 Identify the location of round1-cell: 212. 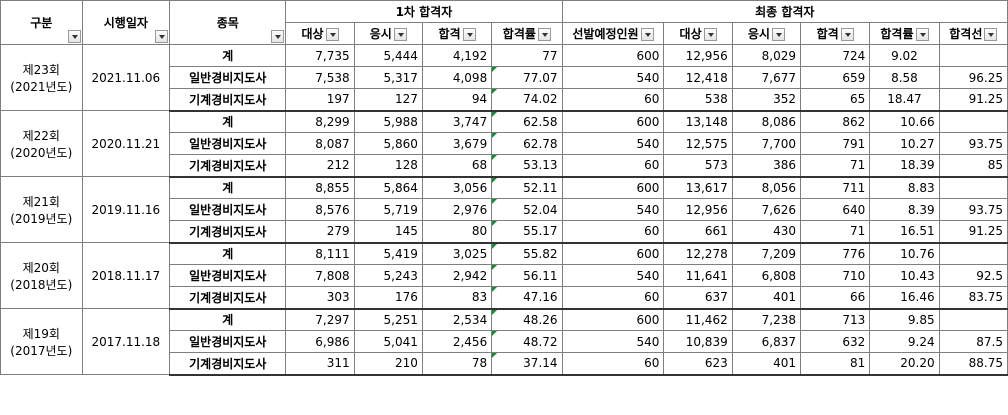
(320, 166).